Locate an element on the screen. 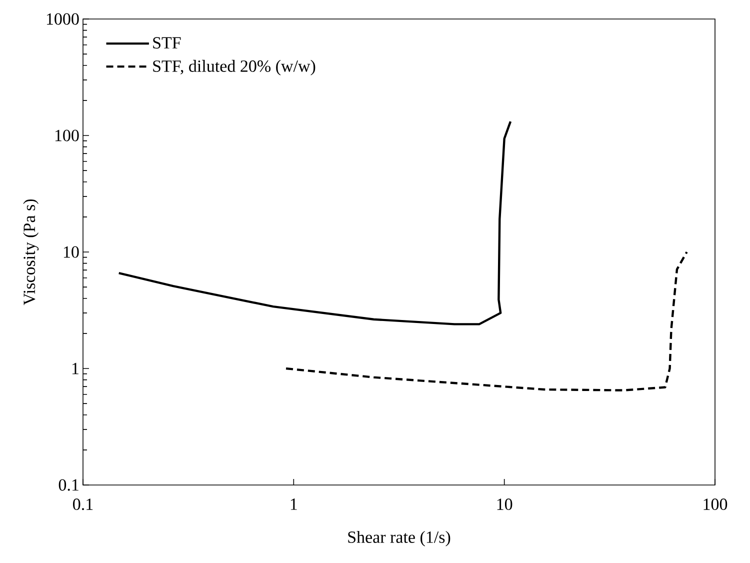 This screenshot has width=750, height=563. y-tick-label: 10 is located at coordinates (71, 252).